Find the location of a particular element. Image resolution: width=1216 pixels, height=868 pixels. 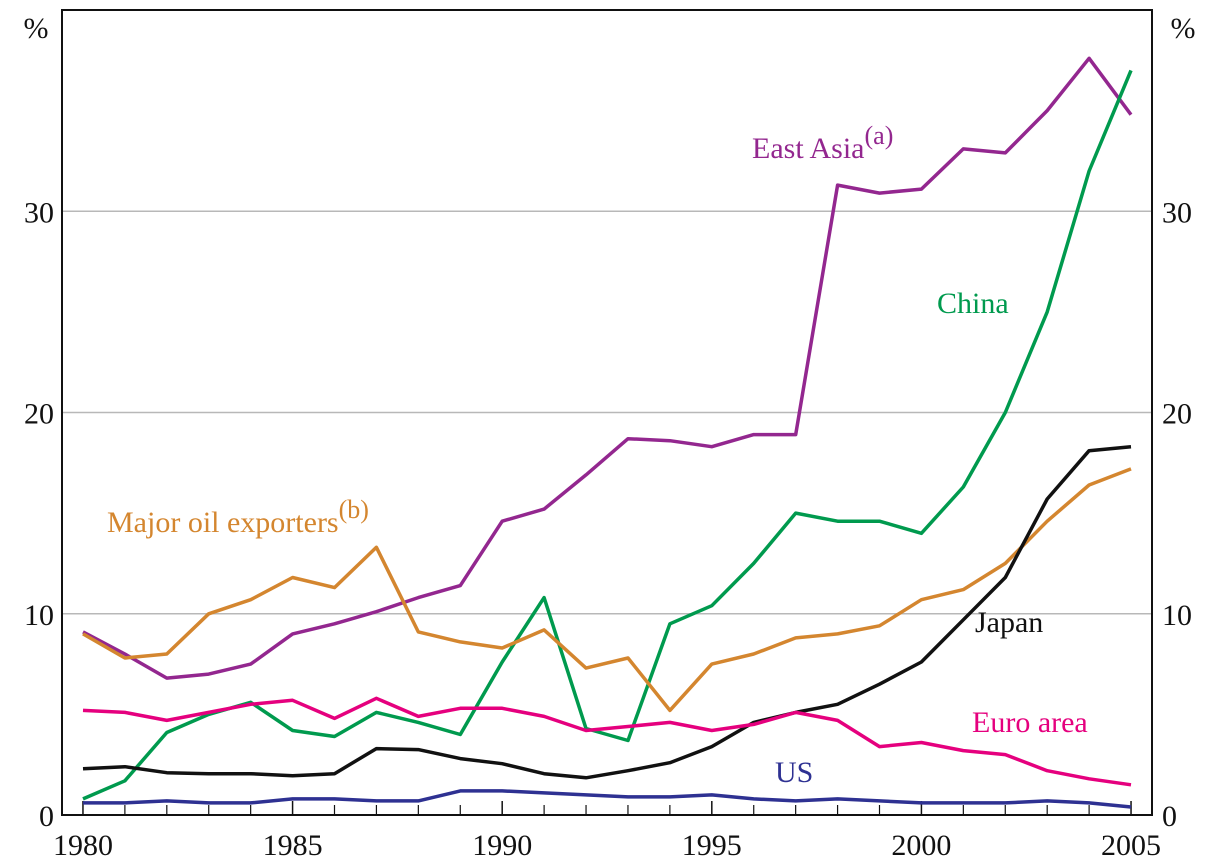

series-label: Euro area is located at coordinates (1030, 722).